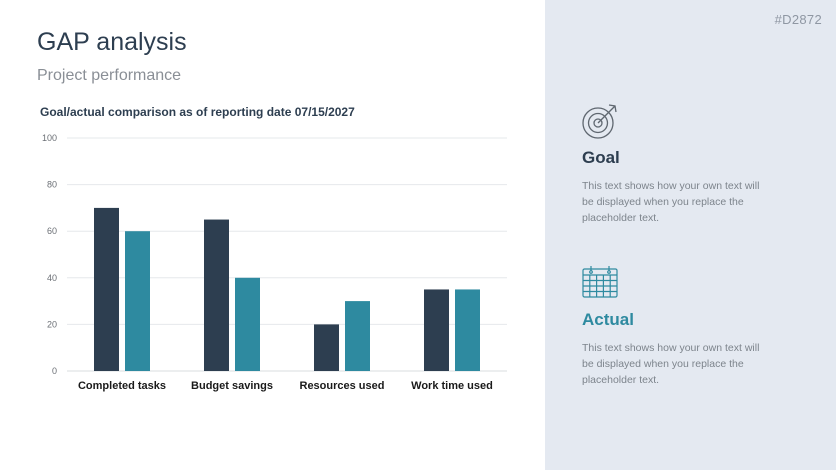 This screenshot has width=836, height=470. I want to click on category-label: Resources used, so click(342, 386).